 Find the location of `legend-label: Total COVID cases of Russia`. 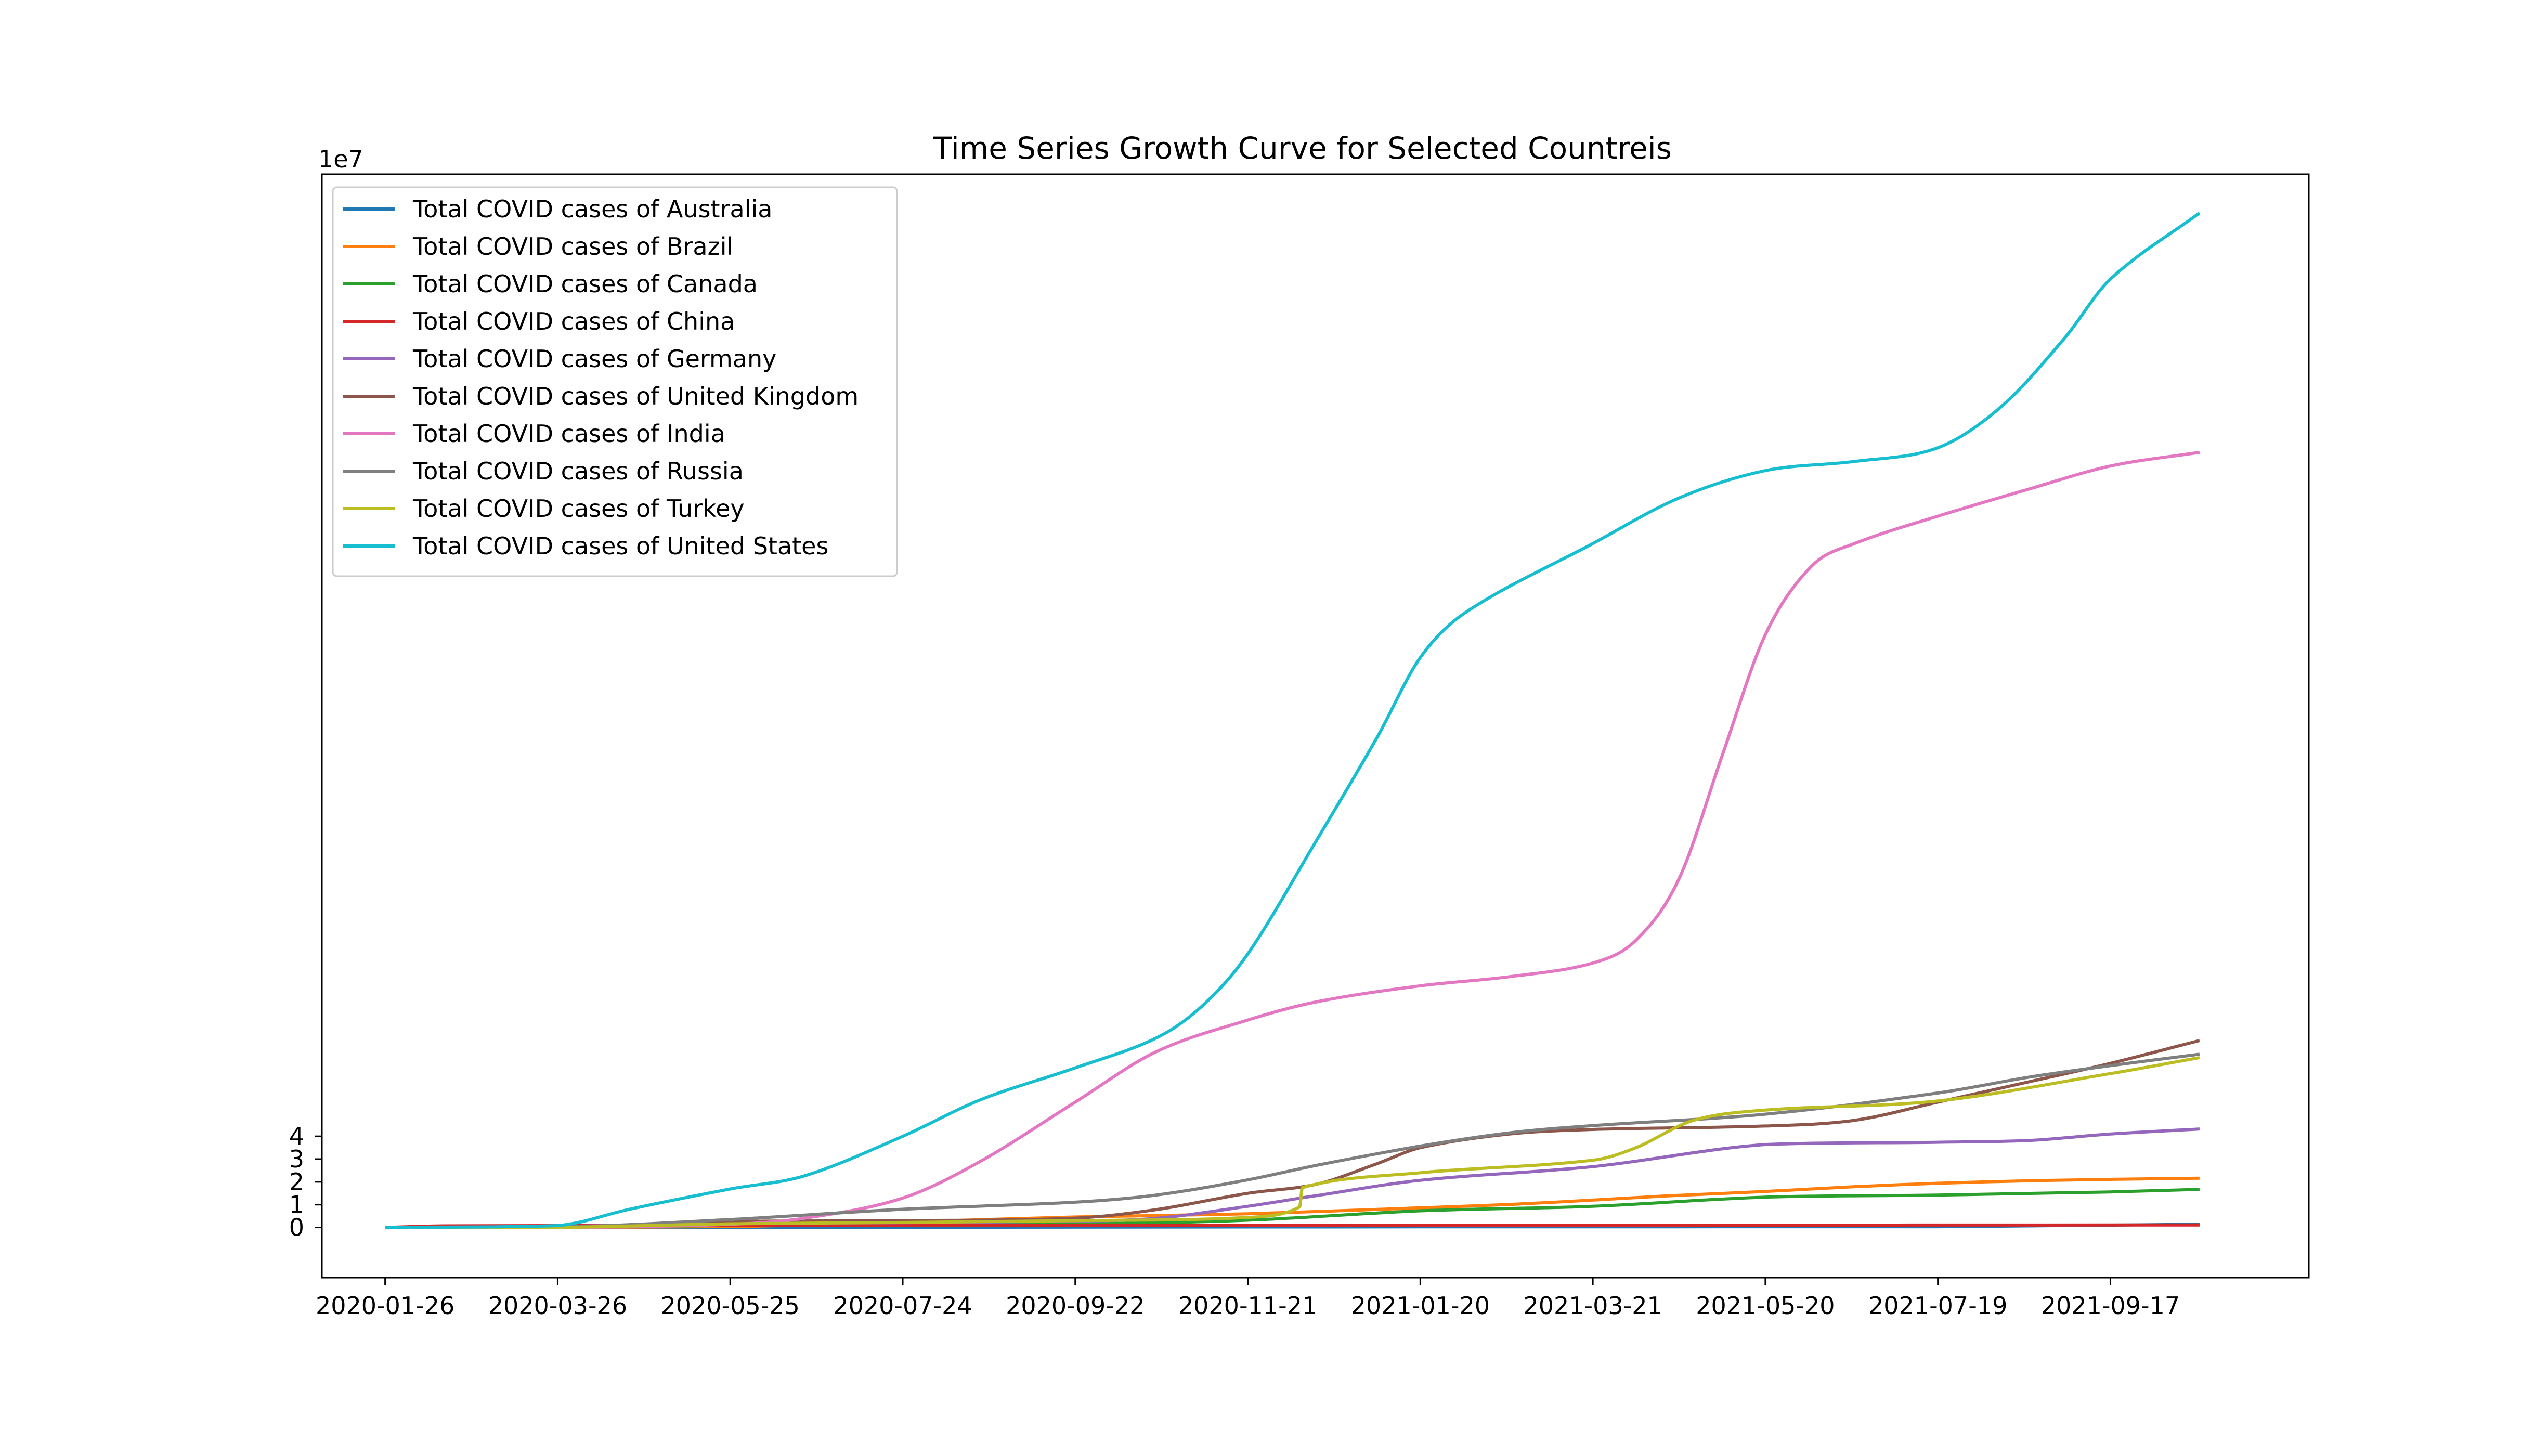

legend-label: Total COVID cases of Russia is located at coordinates (578, 471).